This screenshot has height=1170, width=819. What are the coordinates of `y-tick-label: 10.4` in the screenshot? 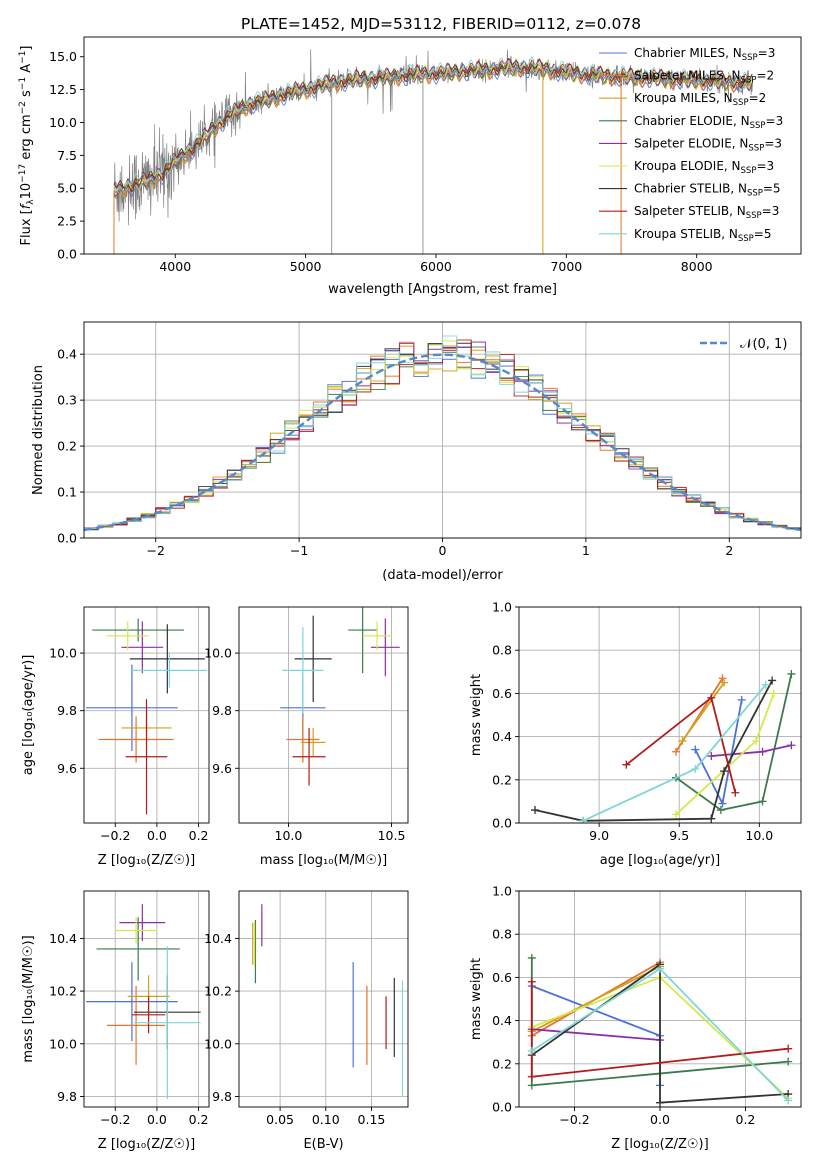 It's located at (63, 938).